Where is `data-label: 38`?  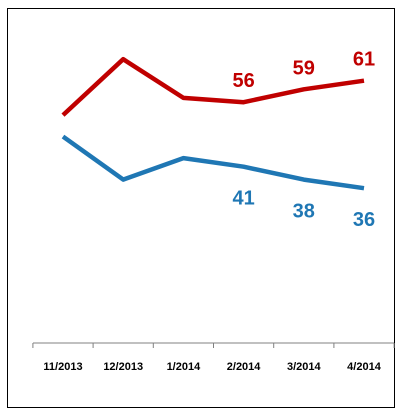
data-label: 38 is located at coordinates (304, 212).